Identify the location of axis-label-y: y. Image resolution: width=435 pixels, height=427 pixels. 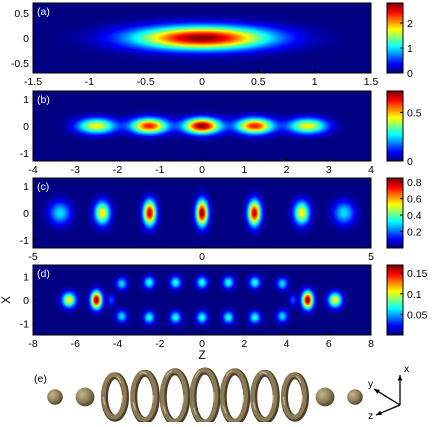
(371, 384).